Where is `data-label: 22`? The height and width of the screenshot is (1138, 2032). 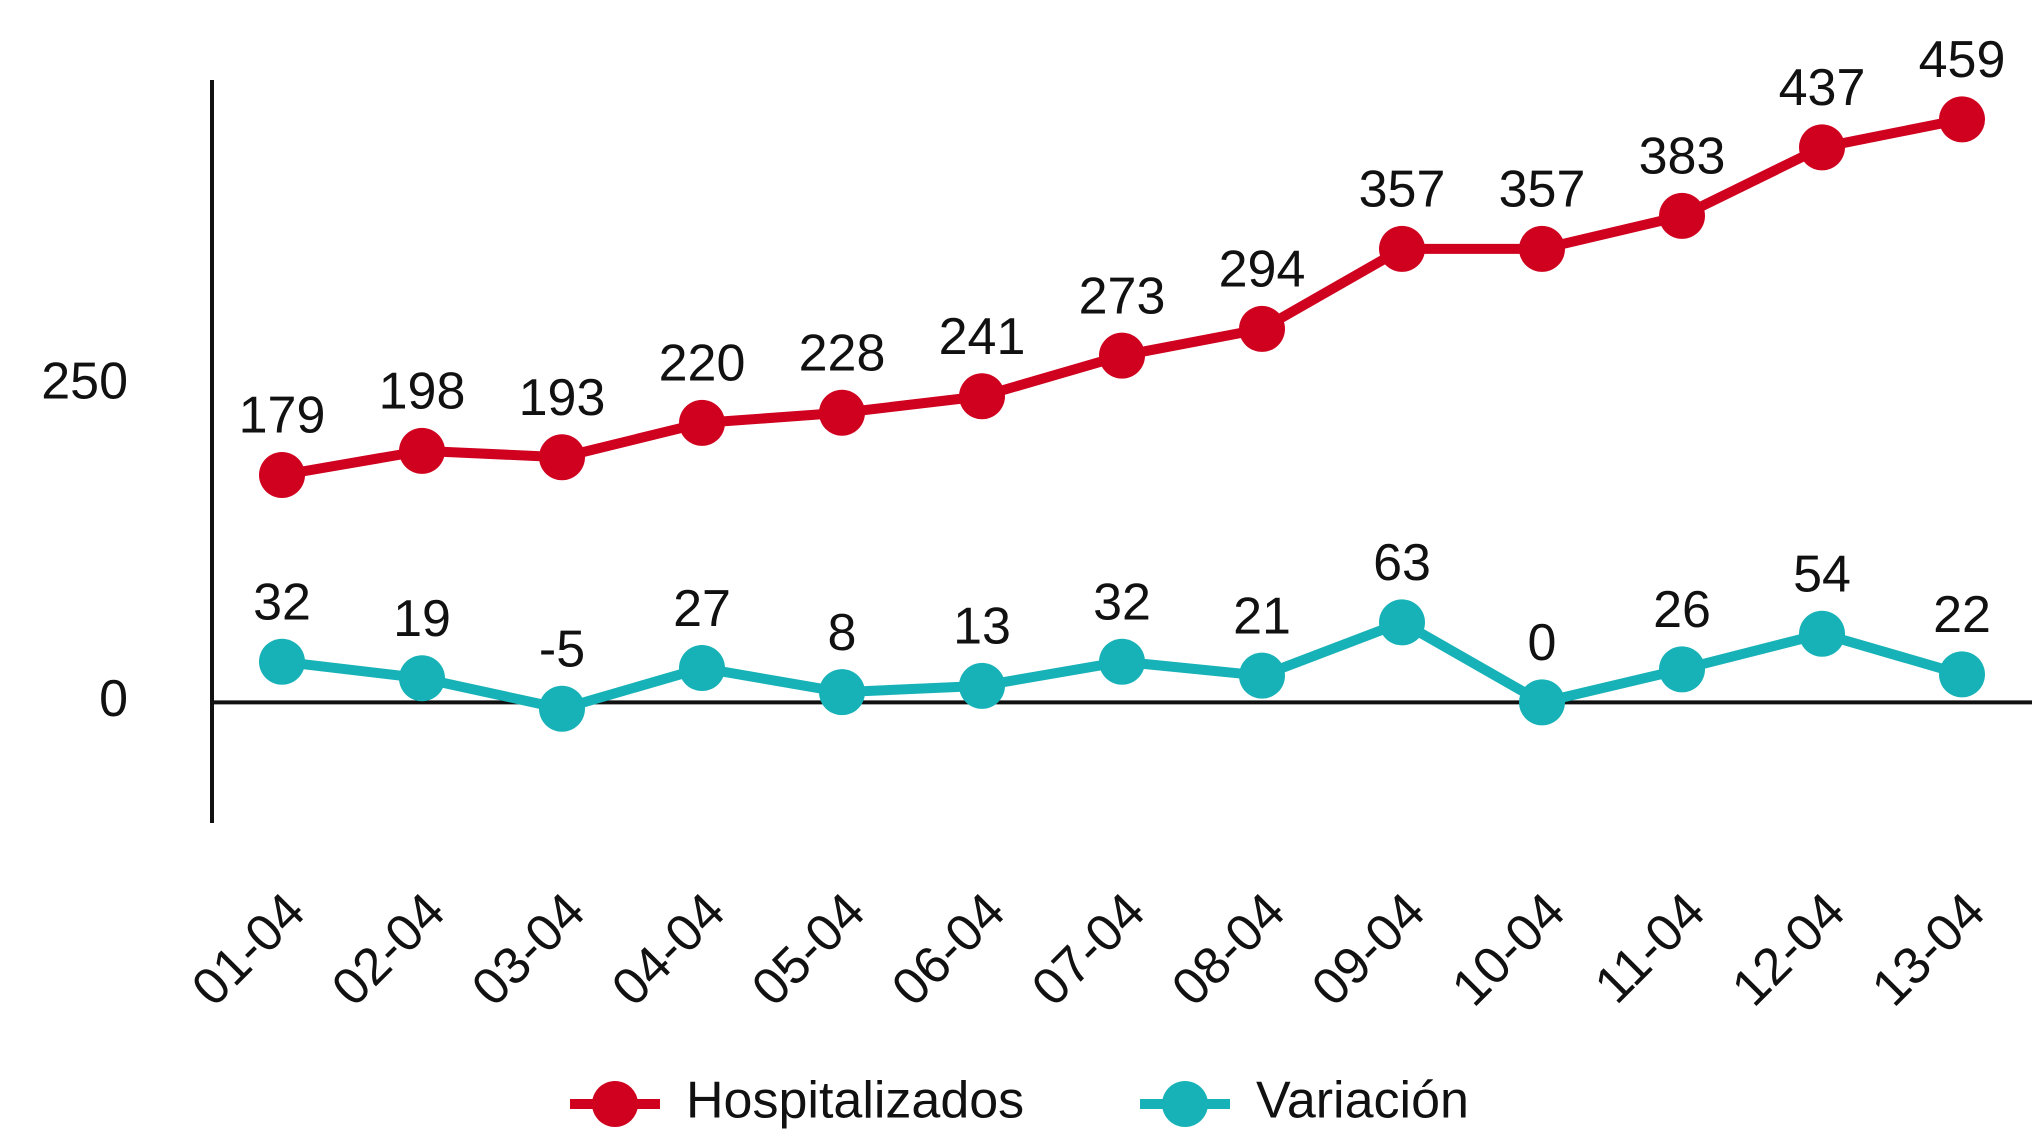 data-label: 22 is located at coordinates (1962, 615).